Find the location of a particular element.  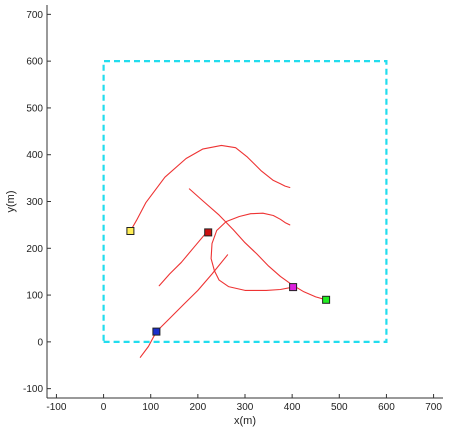

x-axis-label: x(m) is located at coordinates (245, 421).